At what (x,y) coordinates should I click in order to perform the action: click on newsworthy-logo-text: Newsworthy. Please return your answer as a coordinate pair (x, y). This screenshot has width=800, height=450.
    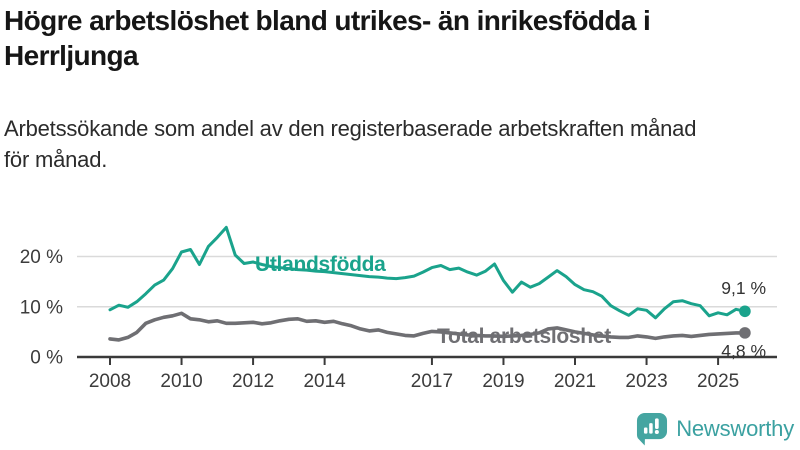
    Looking at the image, I should click on (735, 428).